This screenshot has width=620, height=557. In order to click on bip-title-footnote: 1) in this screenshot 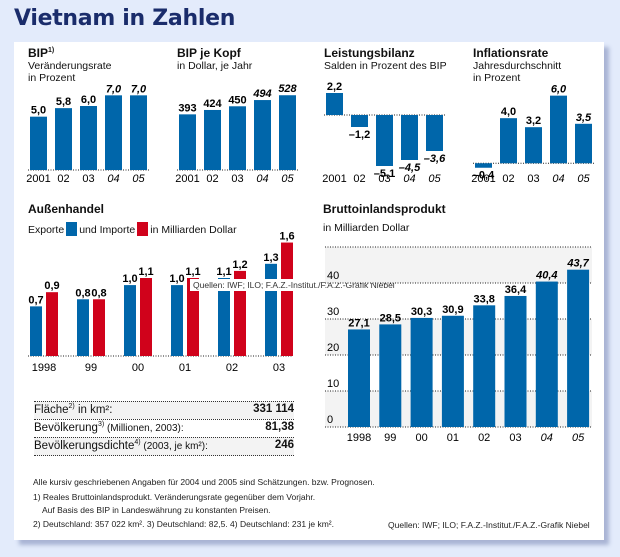, I will do `click(51, 50)`.